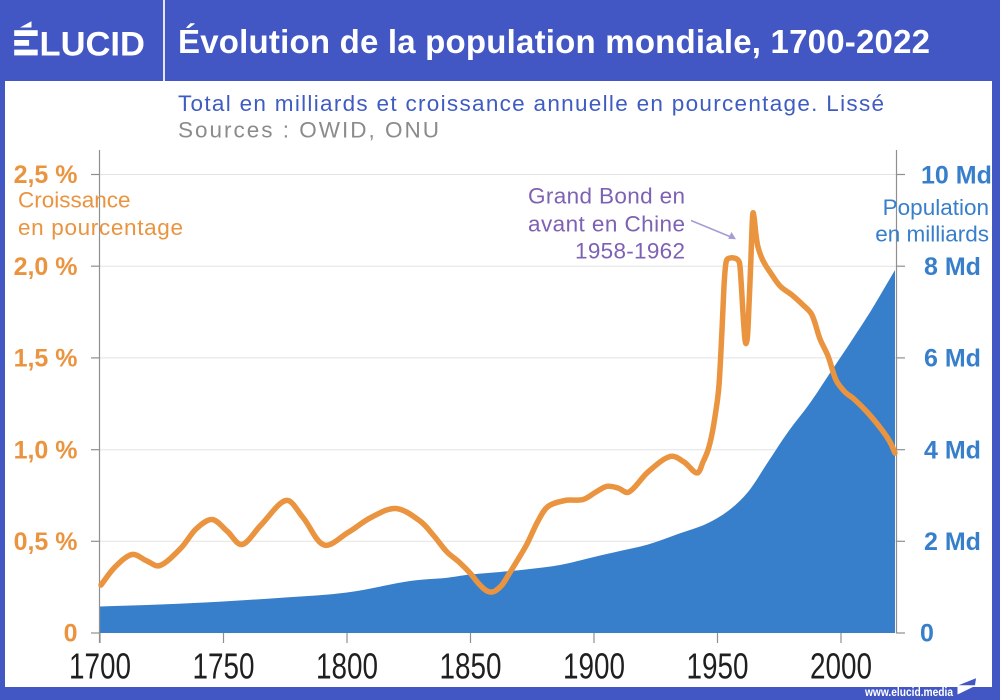  What do you see at coordinates (841, 666) in the screenshot?
I see `svg-text: 2000` at bounding box center [841, 666].